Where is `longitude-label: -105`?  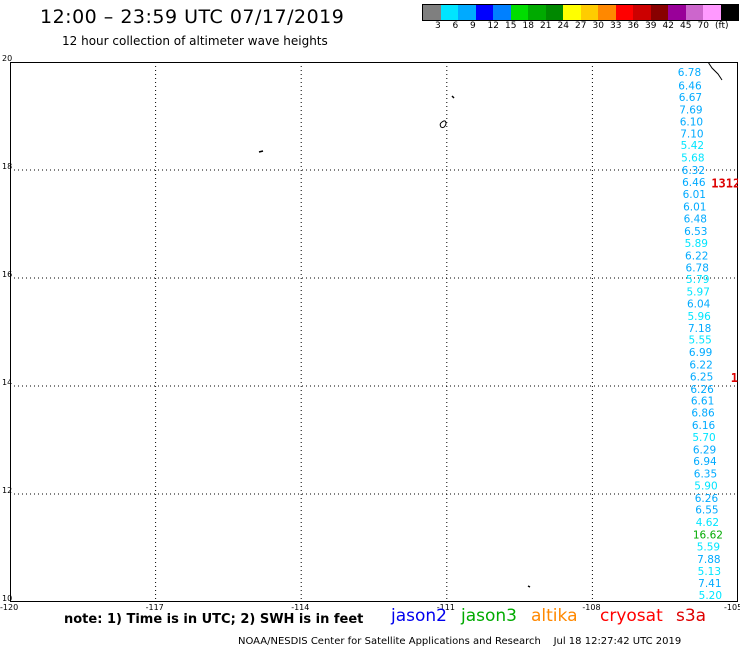
longitude-label: -105 is located at coordinates (732, 607).